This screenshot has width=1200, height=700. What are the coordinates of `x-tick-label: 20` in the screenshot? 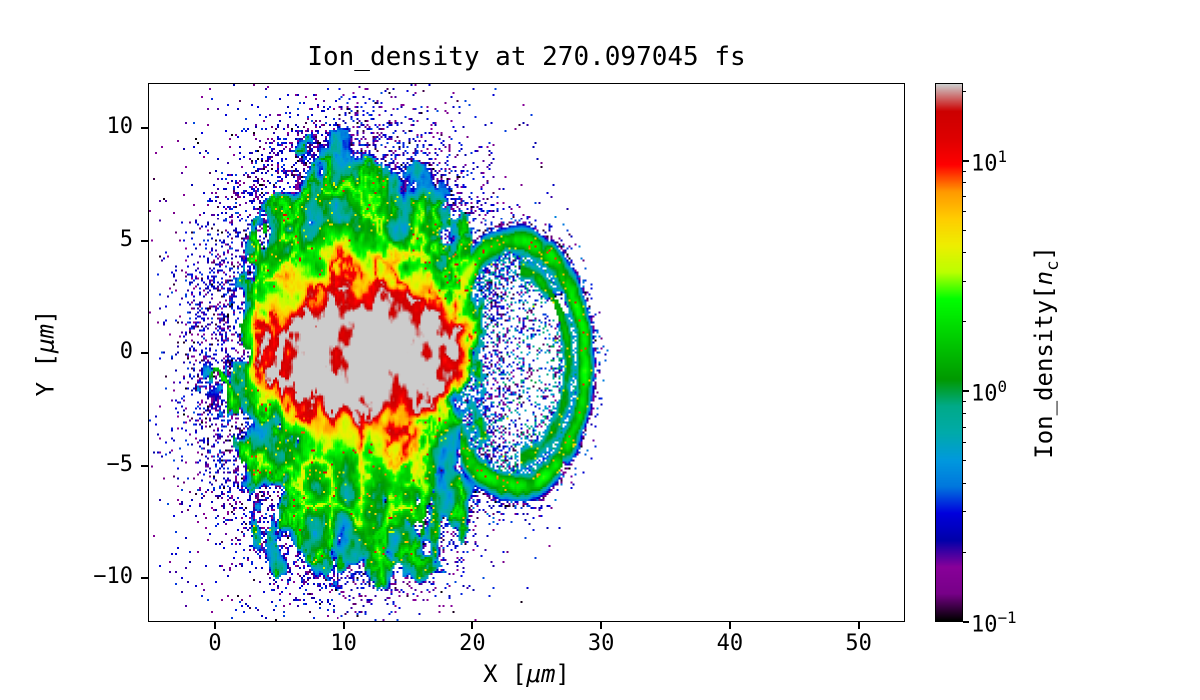 It's located at (472, 643).